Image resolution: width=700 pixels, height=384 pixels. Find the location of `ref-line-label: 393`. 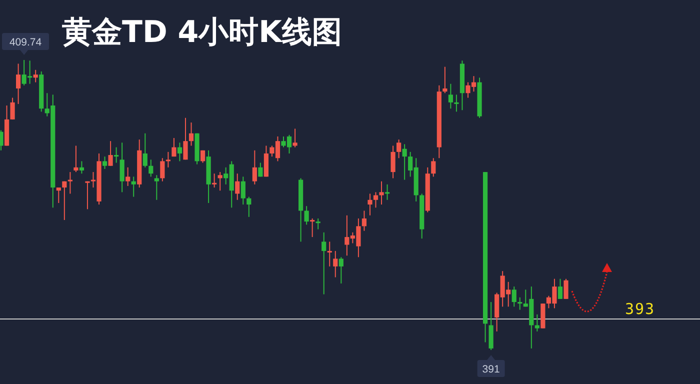

ref-line-label: 393 is located at coordinates (640, 309).